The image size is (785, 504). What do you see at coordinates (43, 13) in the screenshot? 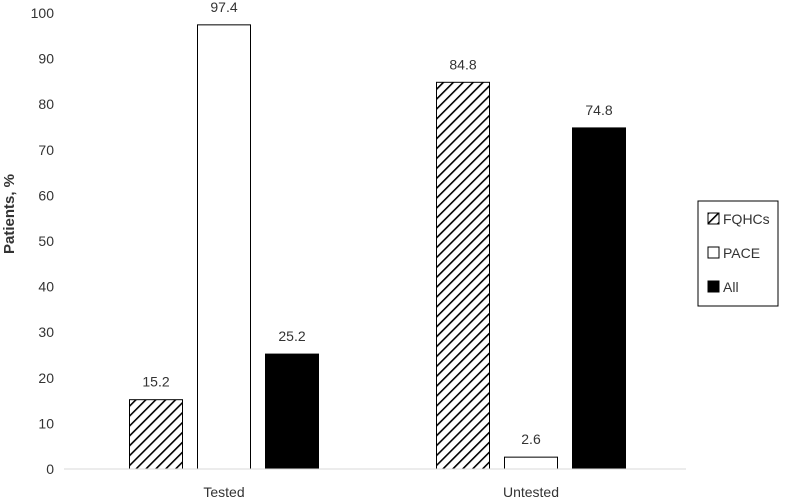
I see `y-tick-label: 100` at bounding box center [43, 13].